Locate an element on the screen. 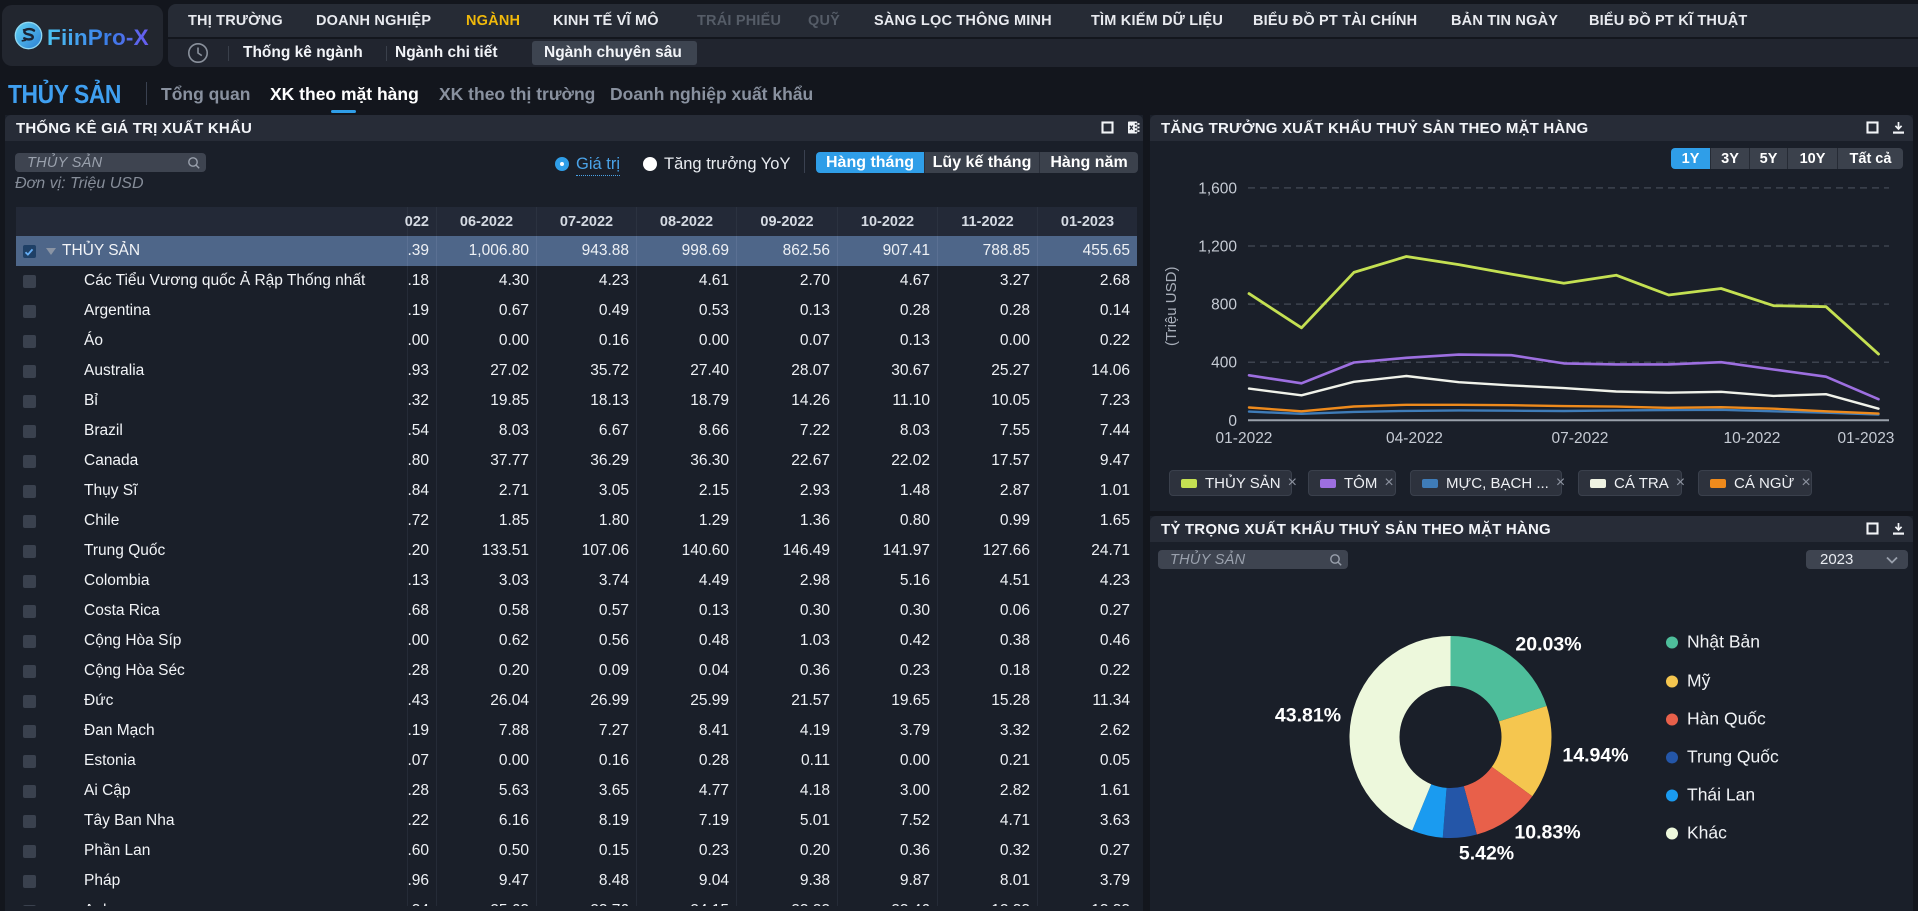 The image size is (1918, 911). svg-text: 04-2022 is located at coordinates (1414, 438).